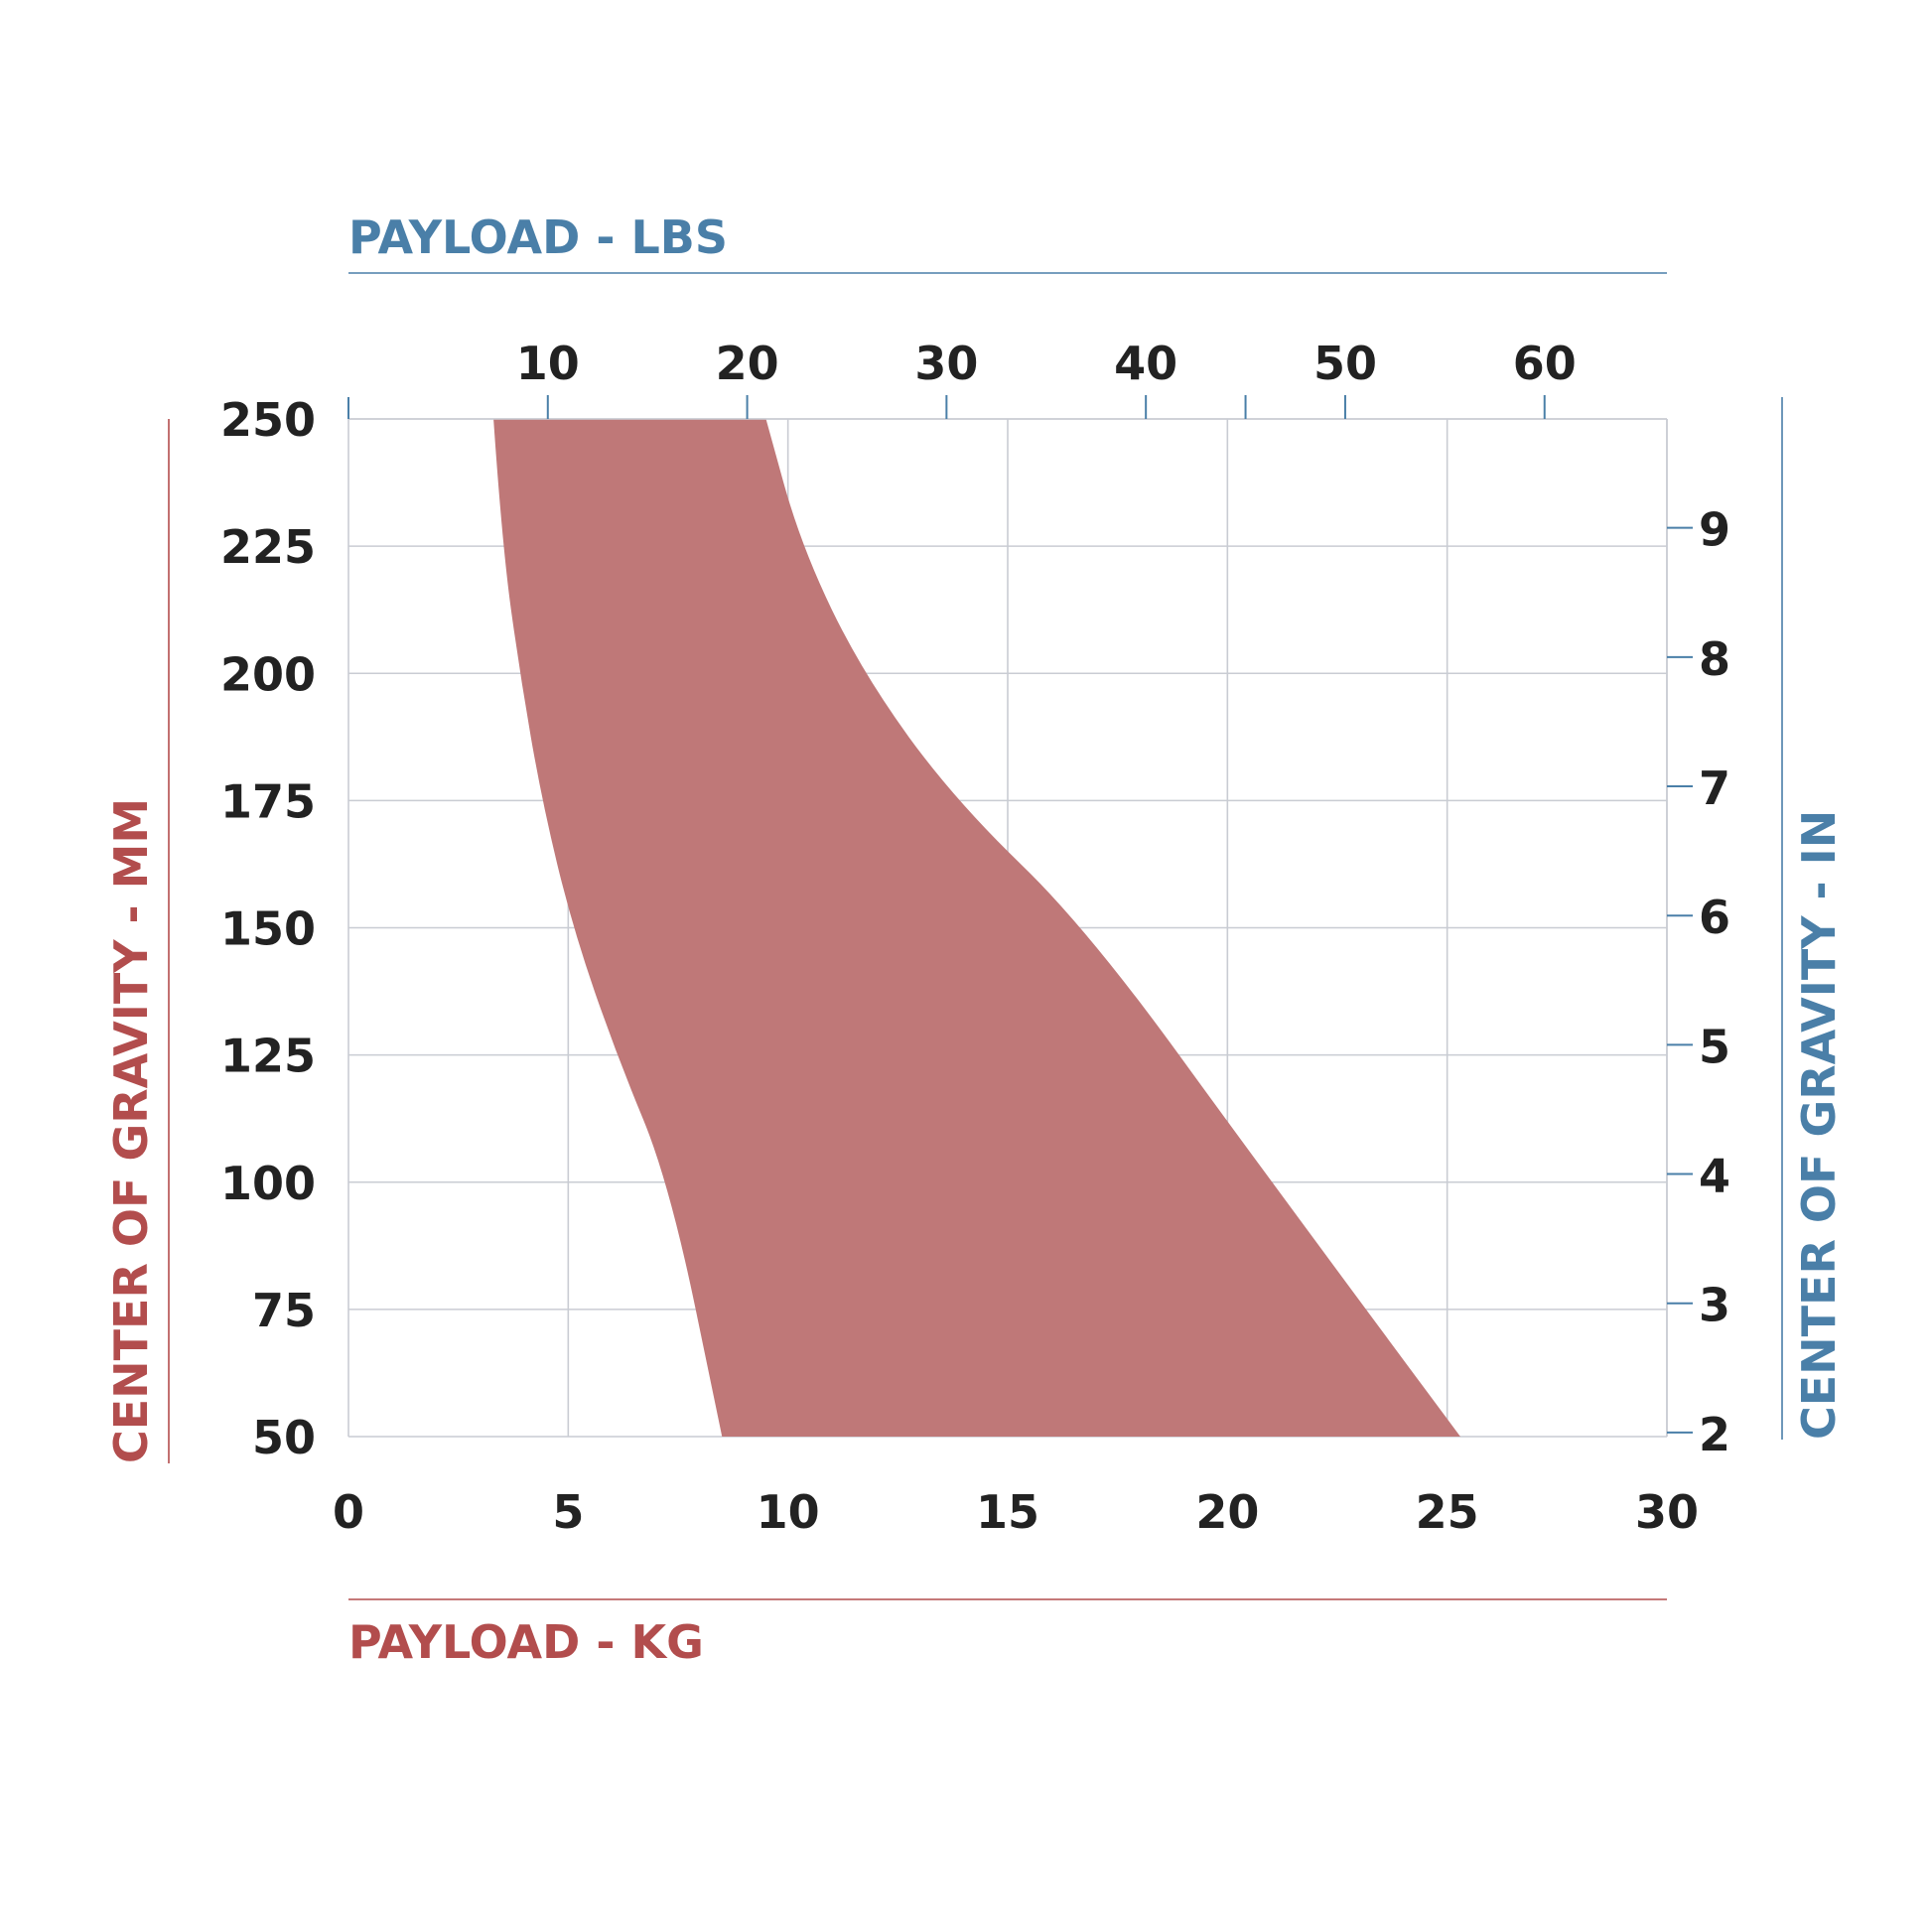 The image size is (1932, 1932). What do you see at coordinates (1545, 363) in the screenshot?
I see `x-top-tick-label: 60` at bounding box center [1545, 363].